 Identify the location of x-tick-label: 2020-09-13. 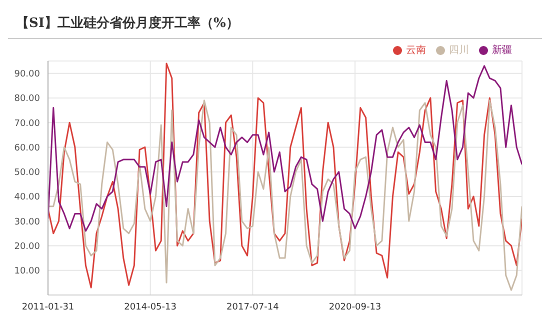
(355, 307).